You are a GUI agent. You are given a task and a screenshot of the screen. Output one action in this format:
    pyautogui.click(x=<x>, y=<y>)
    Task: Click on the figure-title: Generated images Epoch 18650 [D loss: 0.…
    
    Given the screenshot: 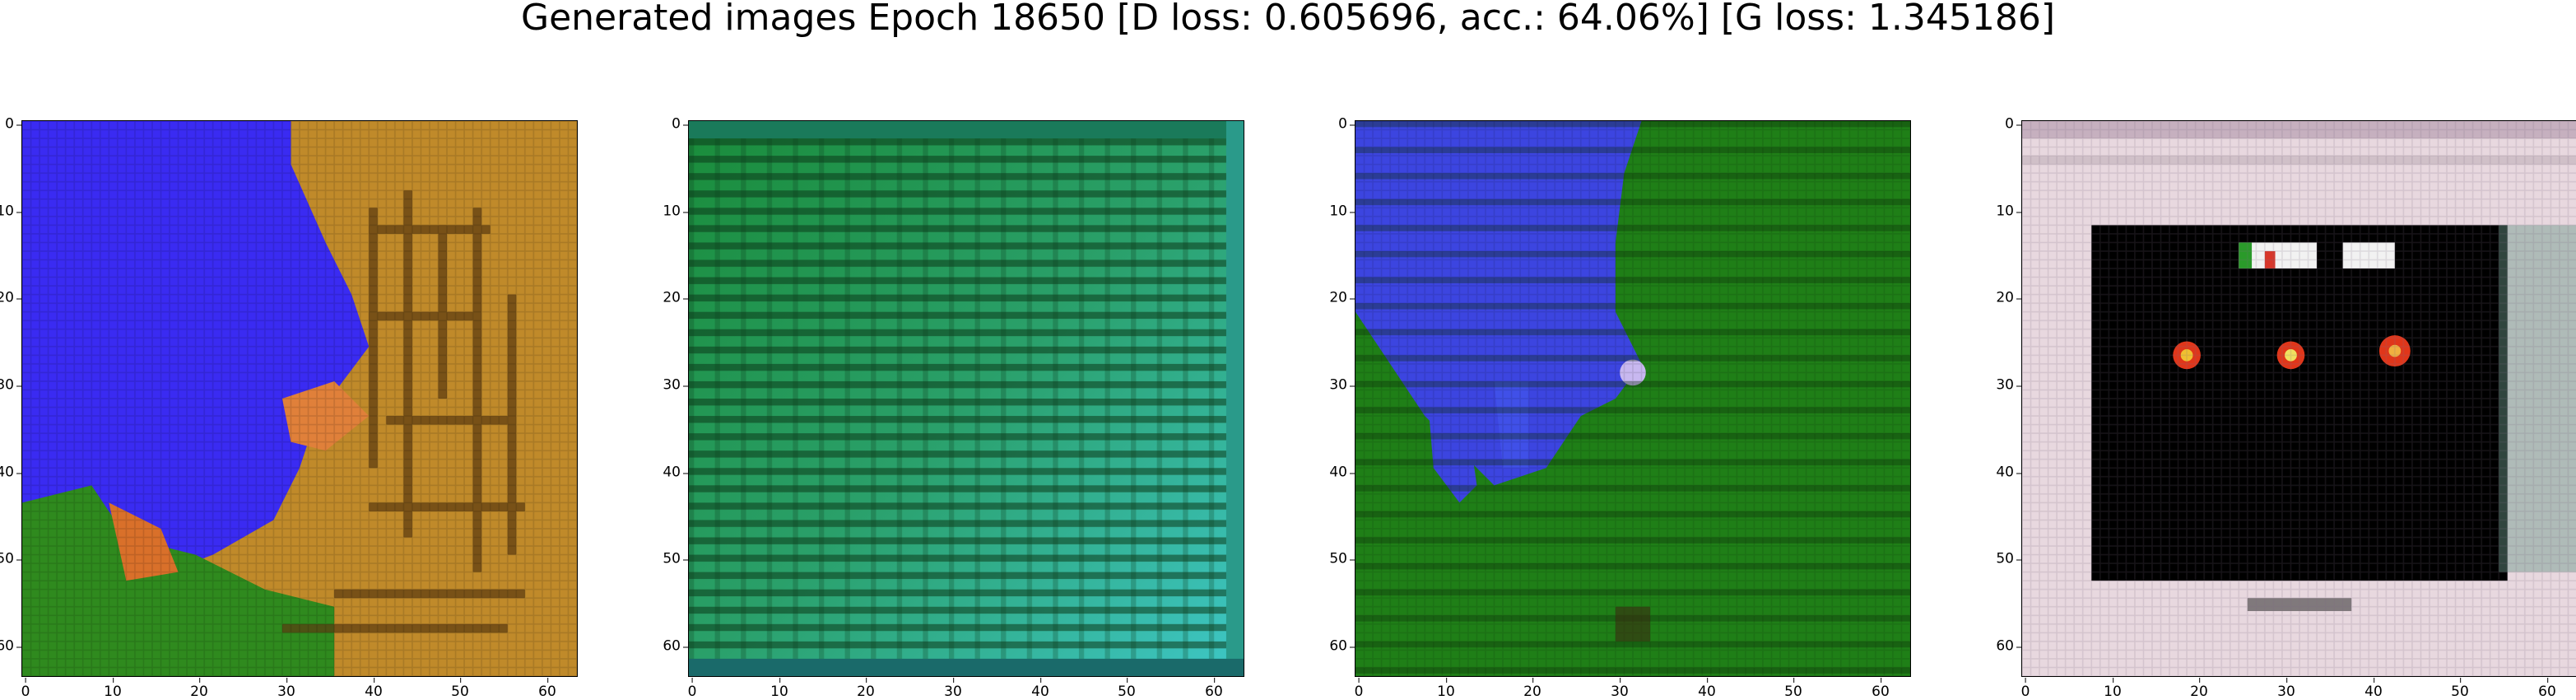 What is the action you would take?
    pyautogui.click(x=1288, y=19)
    